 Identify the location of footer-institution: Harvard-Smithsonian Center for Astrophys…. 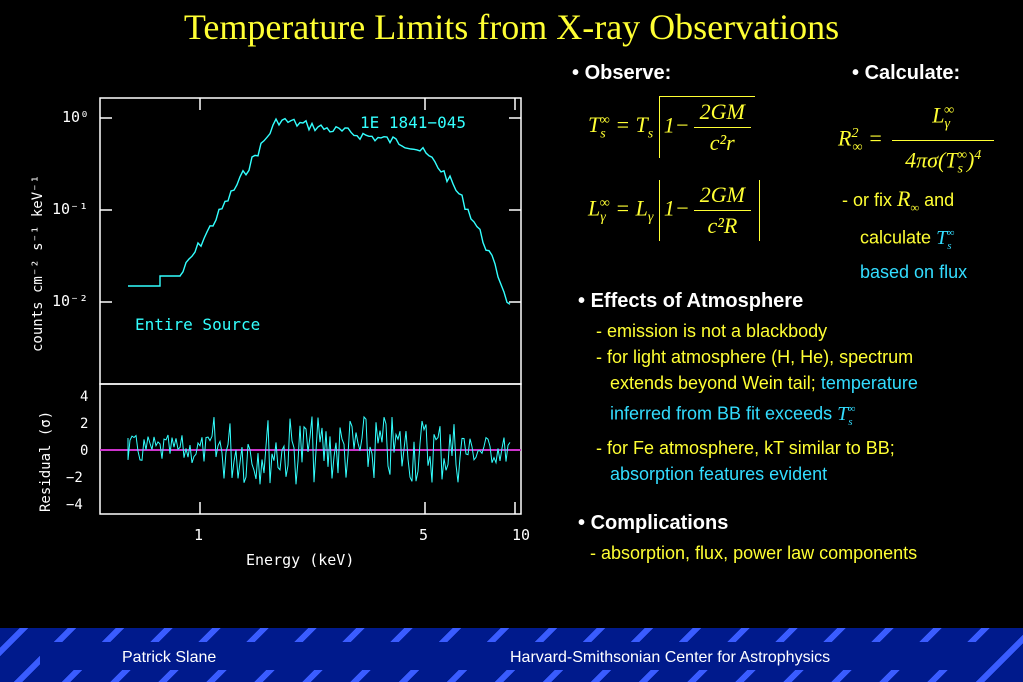
(670, 657).